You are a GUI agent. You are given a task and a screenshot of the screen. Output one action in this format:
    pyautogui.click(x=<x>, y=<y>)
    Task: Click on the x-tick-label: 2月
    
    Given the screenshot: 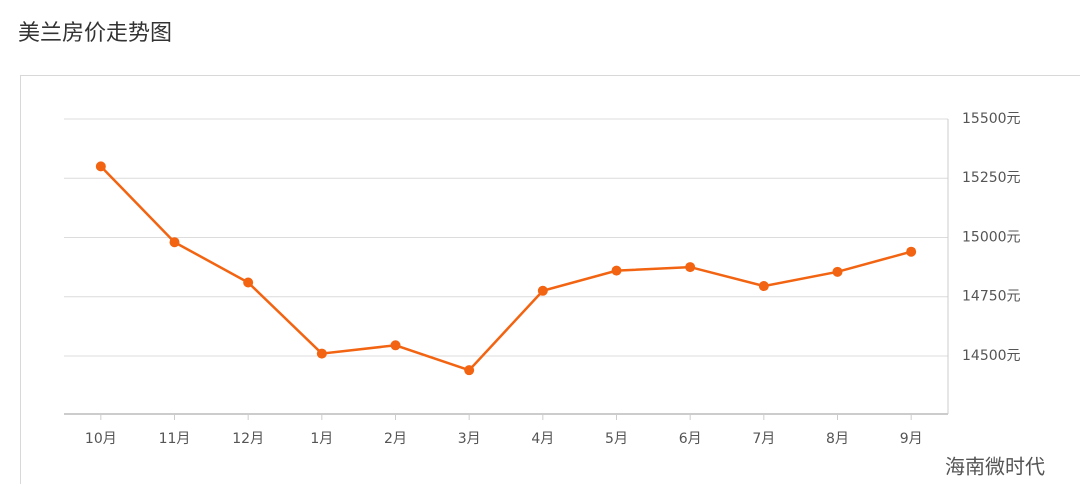 What is the action you would take?
    pyautogui.click(x=395, y=439)
    